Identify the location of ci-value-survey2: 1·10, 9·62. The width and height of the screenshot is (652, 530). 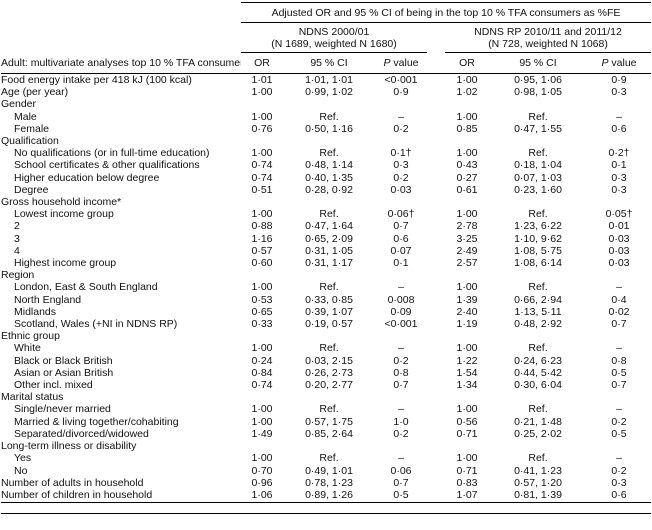
(538, 238).